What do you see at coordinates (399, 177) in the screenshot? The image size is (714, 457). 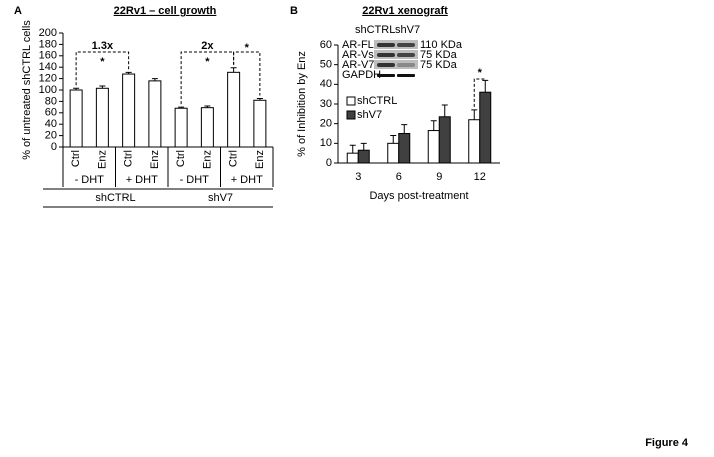 I see `x-tick-label: 6` at bounding box center [399, 177].